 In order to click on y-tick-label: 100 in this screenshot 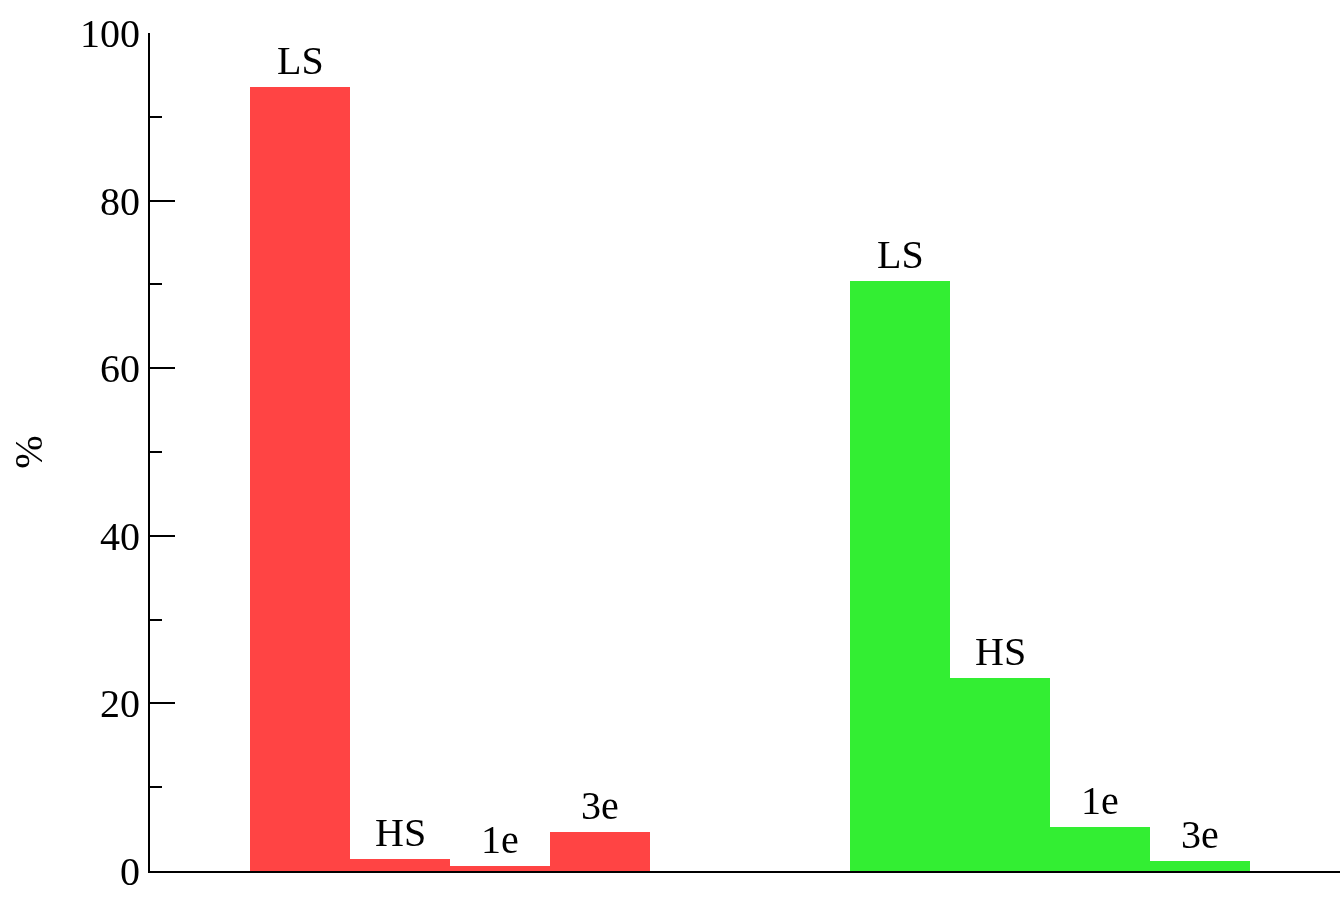, I will do `click(110, 33)`.